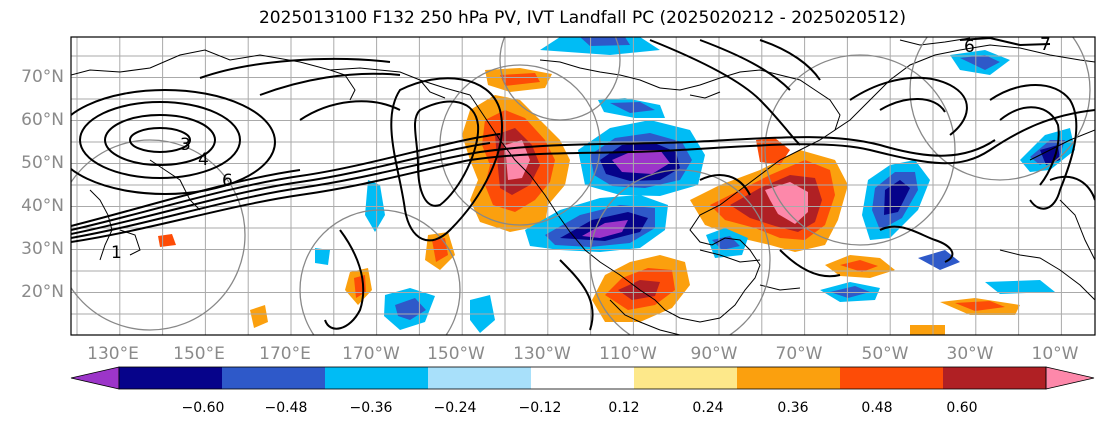  I want to click on colorbar-tick-label: −0.24, so click(455, 408).